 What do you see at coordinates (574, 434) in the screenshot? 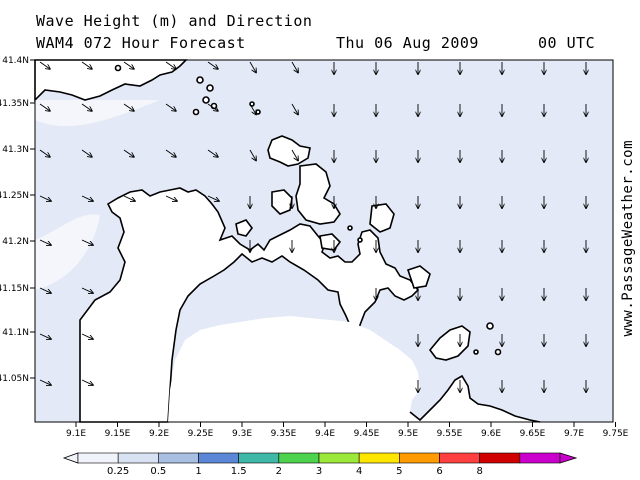
I see `lon-label: 9.7E` at bounding box center [574, 434].